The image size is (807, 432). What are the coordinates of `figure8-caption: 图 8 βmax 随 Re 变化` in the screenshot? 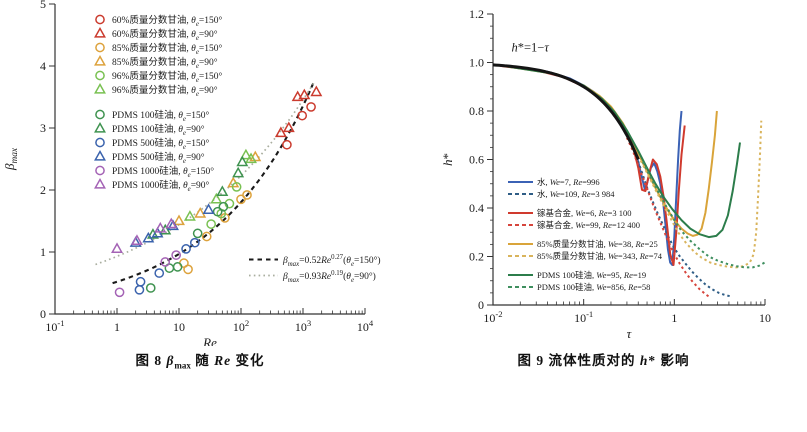 It's located at (200, 362).